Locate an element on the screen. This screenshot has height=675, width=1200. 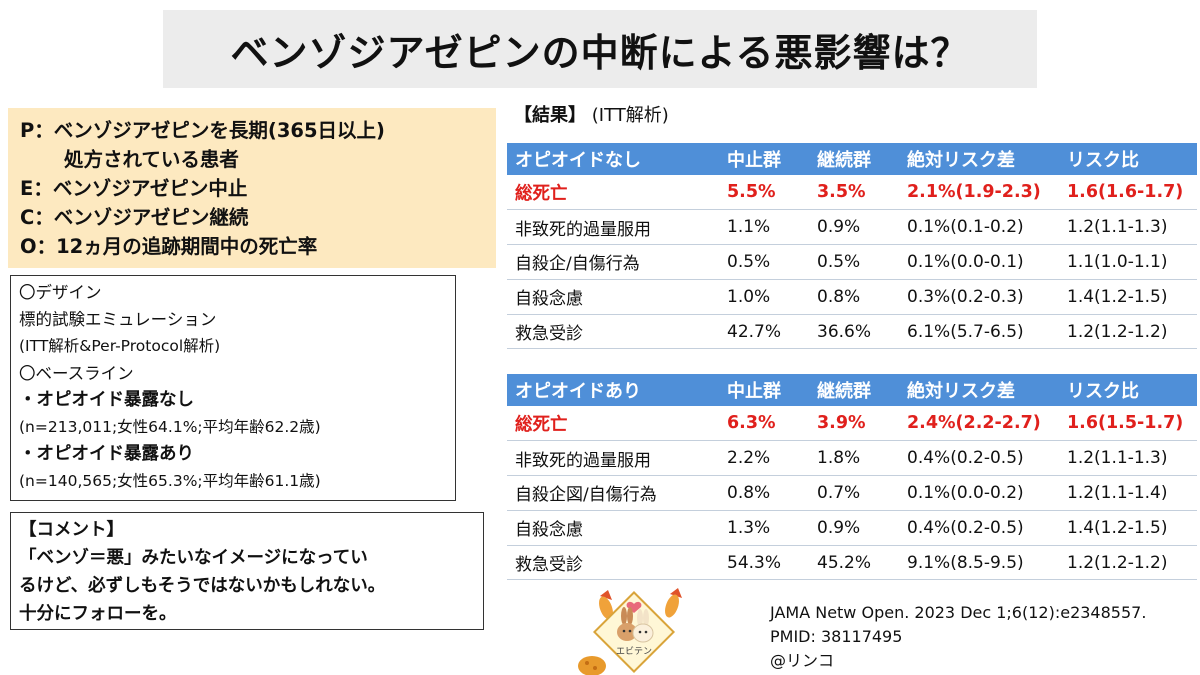
cell-continue: 3.5% is located at coordinates (854, 193).